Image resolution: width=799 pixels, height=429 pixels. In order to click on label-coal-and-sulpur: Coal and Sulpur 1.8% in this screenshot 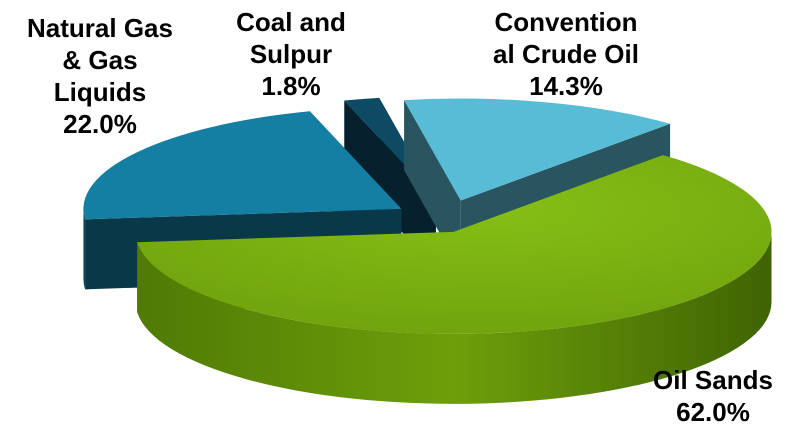, I will do `click(291, 54)`.